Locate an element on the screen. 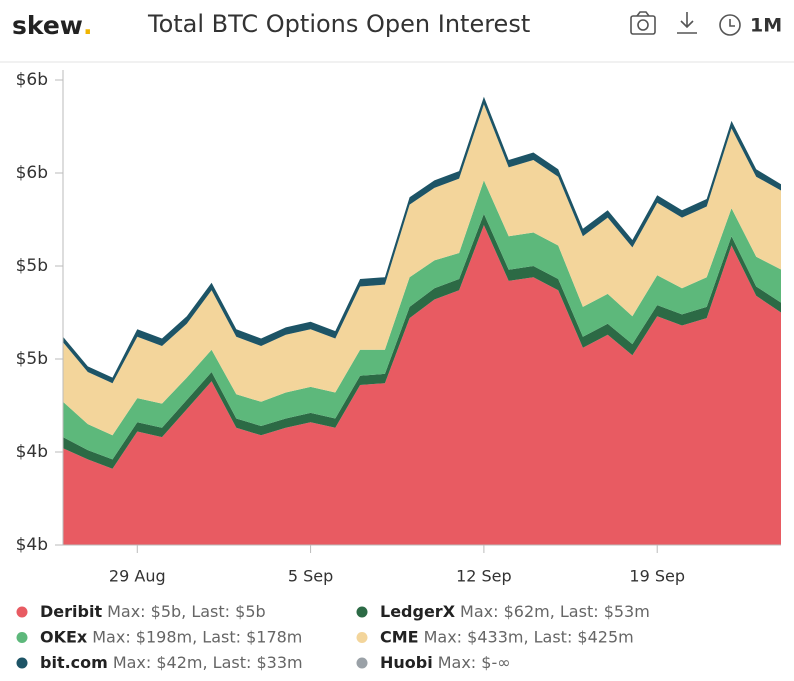 The height and width of the screenshot is (681, 794). legend-item: Deribit Max: $5b, Last: $5b is located at coordinates (141, 611).